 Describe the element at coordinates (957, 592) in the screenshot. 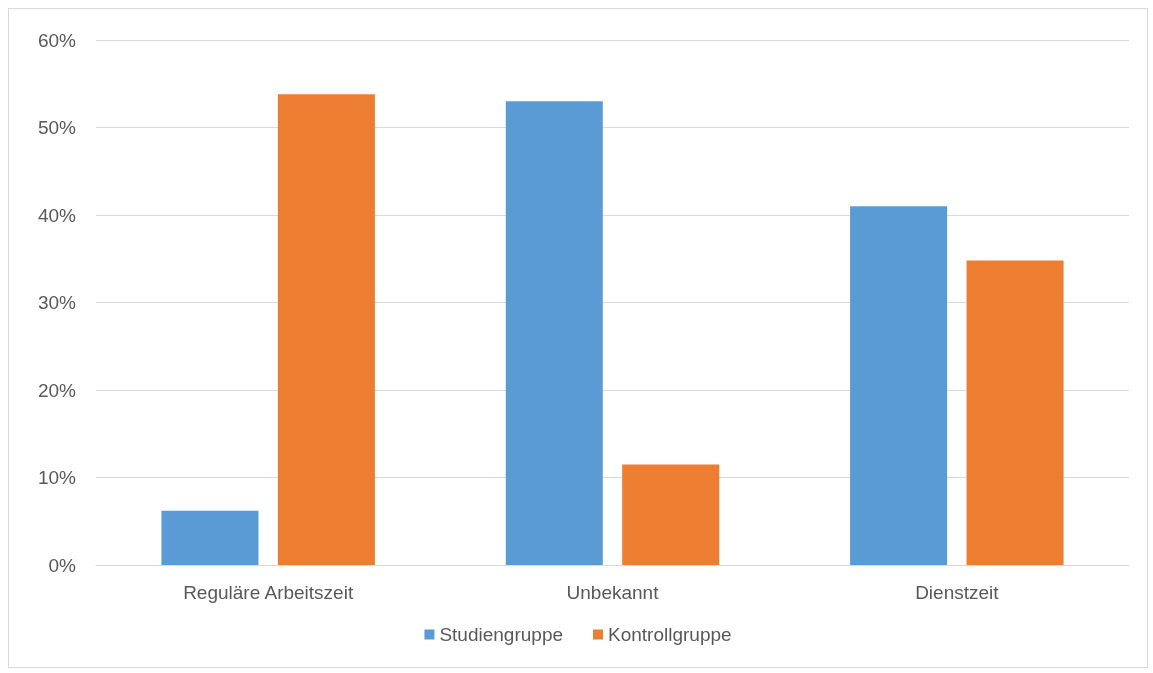

I see `x-tick-label: Dienstzeit` at that location.